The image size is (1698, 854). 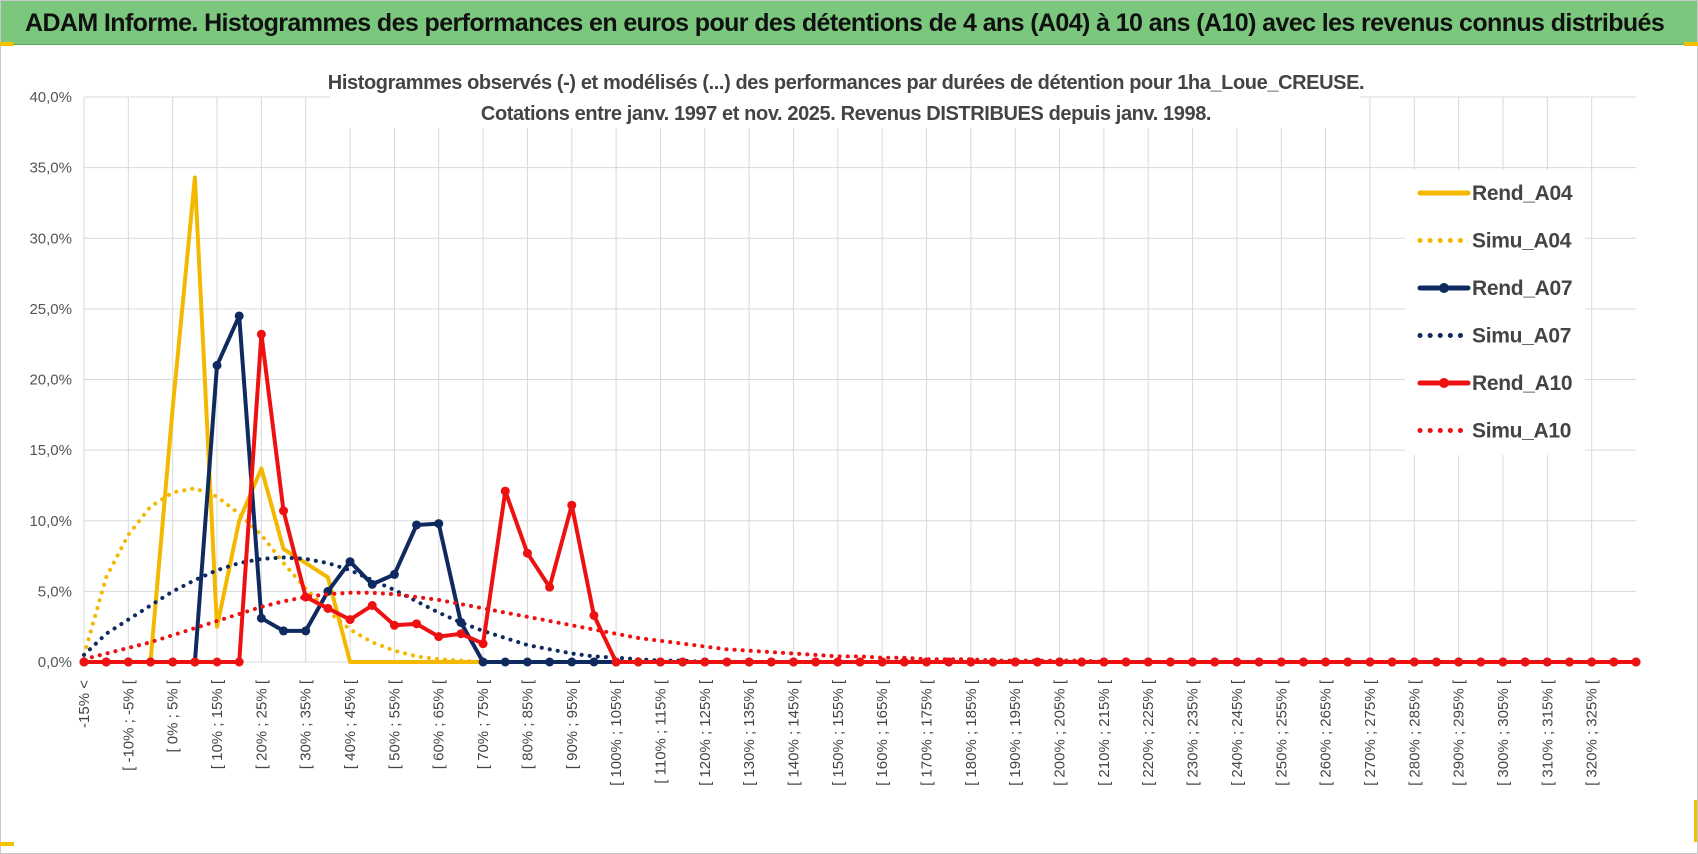 I want to click on legend-label-rend-a07: Rend_A07, so click(x=1522, y=288).